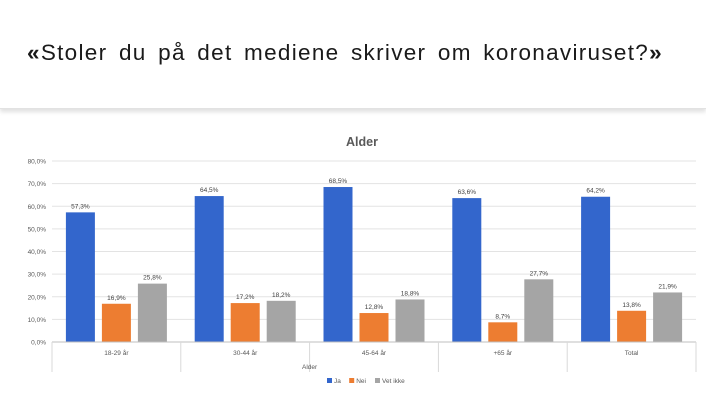  What do you see at coordinates (209, 190) in the screenshot?
I see `data-label: 64,5%` at bounding box center [209, 190].